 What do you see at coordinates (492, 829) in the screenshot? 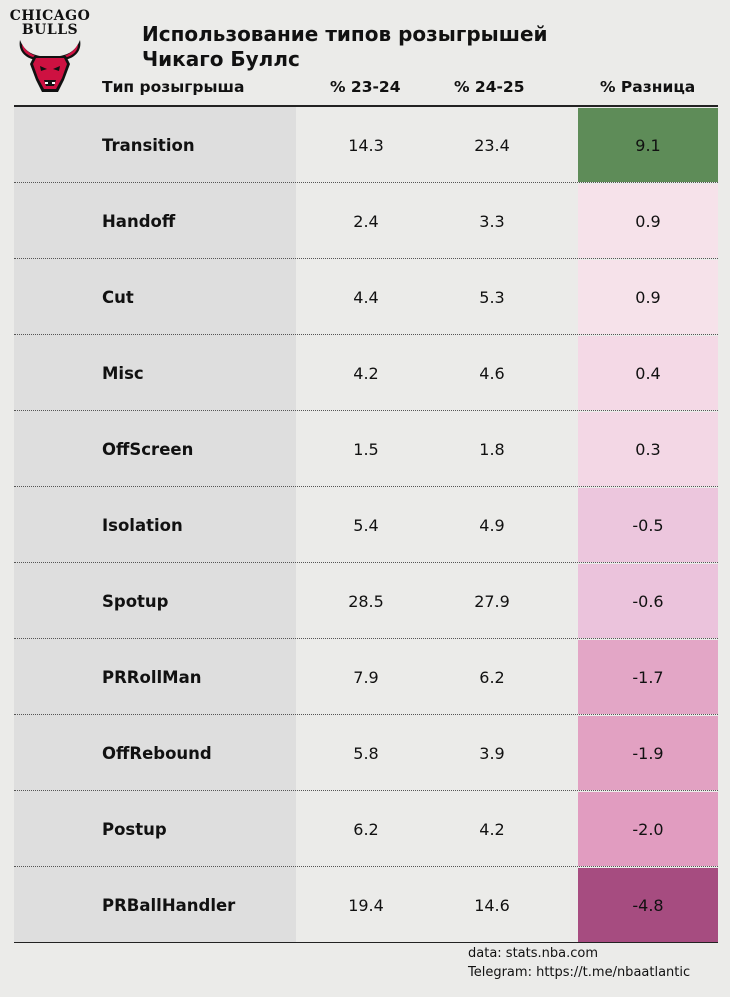
I see `value-2425-cell: 4.2` at bounding box center [492, 829].